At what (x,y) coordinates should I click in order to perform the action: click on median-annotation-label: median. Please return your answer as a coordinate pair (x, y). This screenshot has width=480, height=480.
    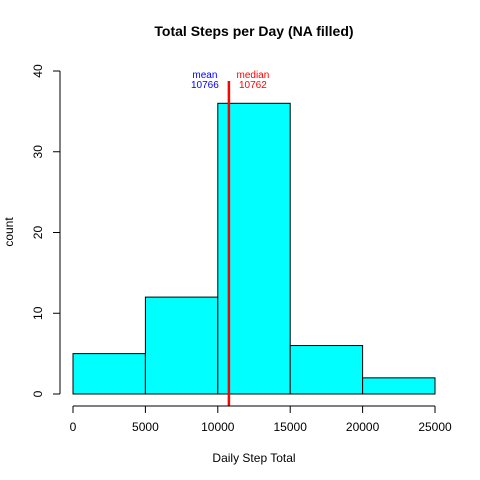
    Looking at the image, I should click on (252, 75).